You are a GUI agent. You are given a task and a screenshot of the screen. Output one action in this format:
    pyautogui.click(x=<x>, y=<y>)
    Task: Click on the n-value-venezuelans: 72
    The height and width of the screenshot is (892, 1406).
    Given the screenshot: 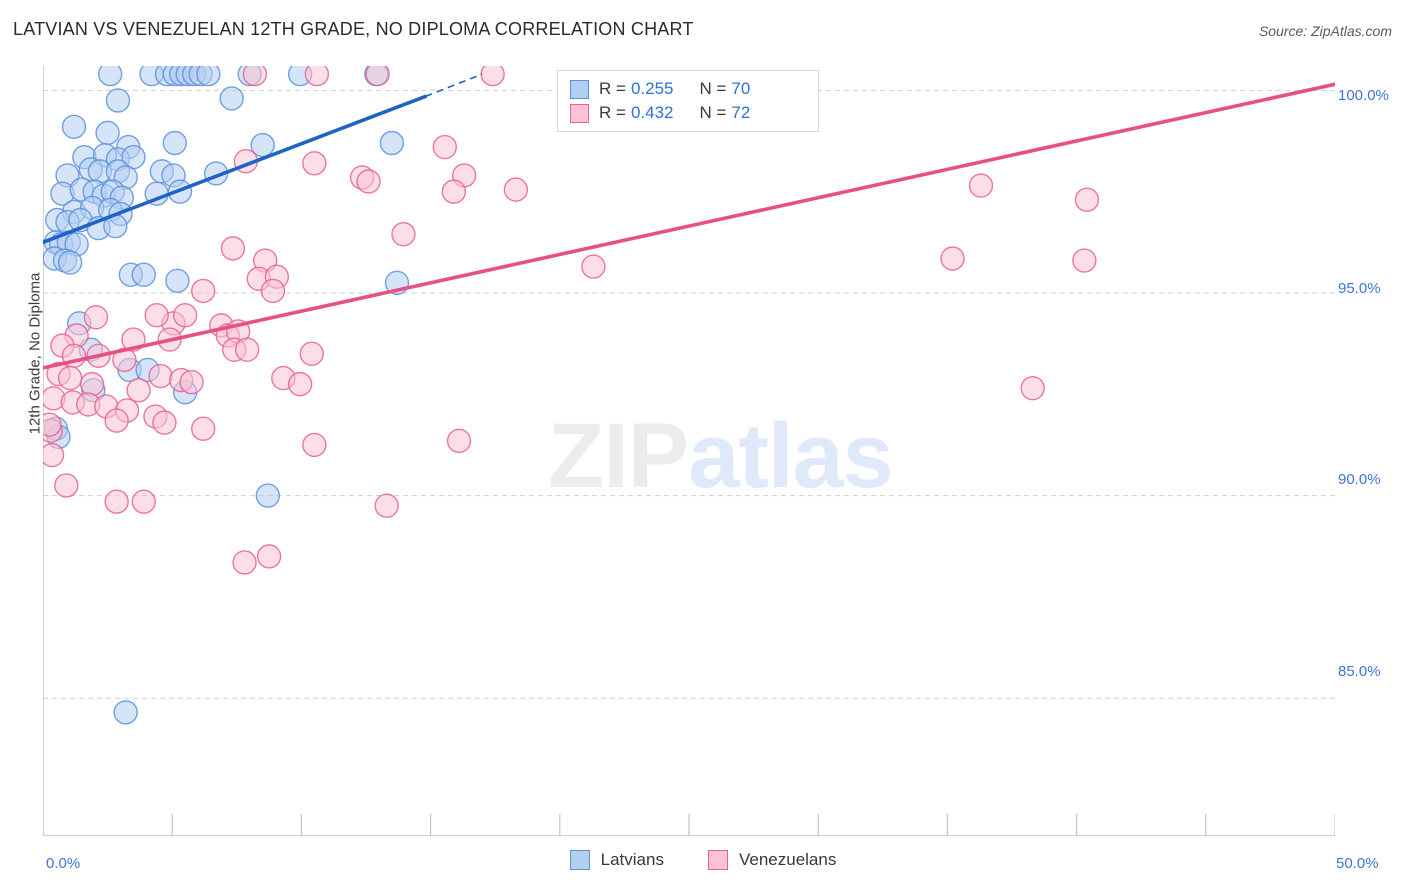 What is the action you would take?
    pyautogui.click(x=741, y=112)
    